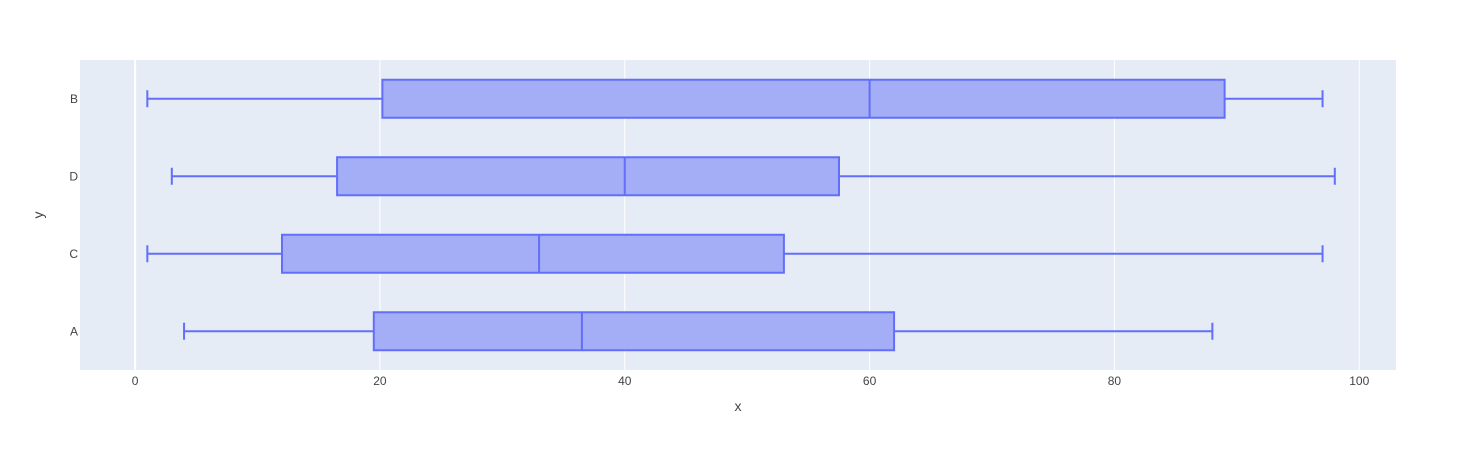 This screenshot has width=1476, height=450. I want to click on box-B, so click(735, 98).